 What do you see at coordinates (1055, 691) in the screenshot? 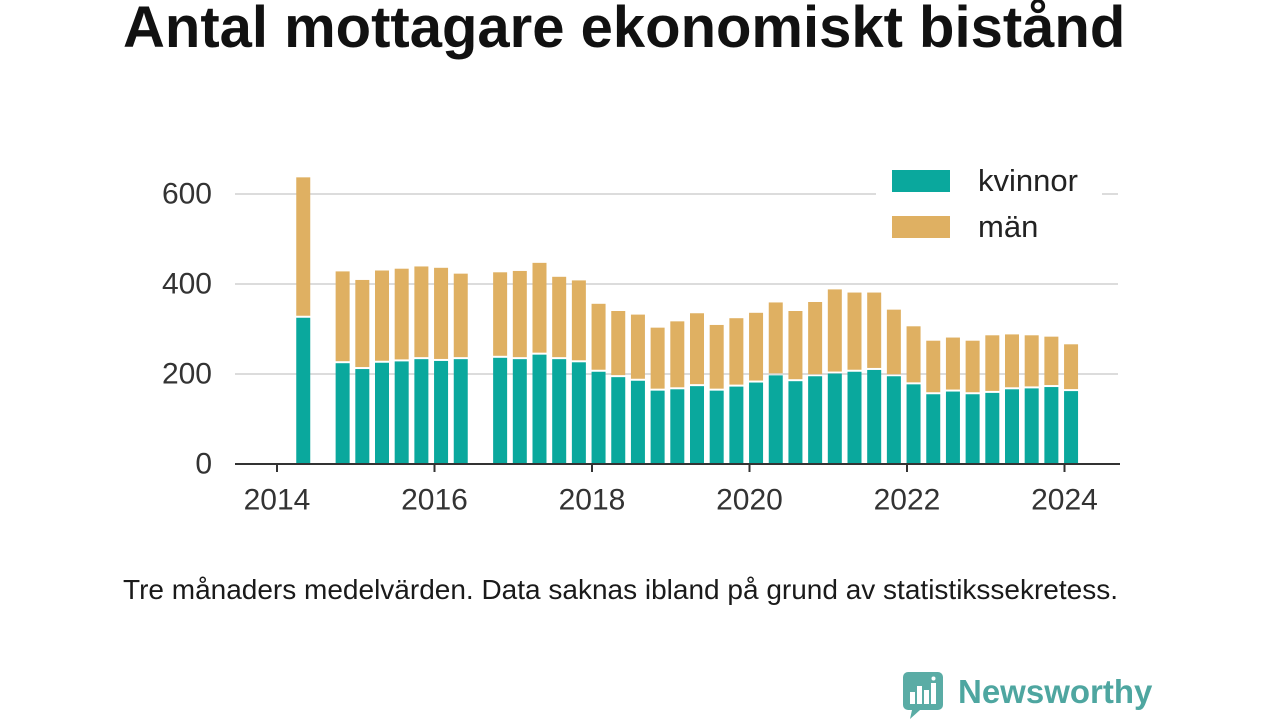
I see `newsworthy-logo-text: Newsworthy` at bounding box center [1055, 691].